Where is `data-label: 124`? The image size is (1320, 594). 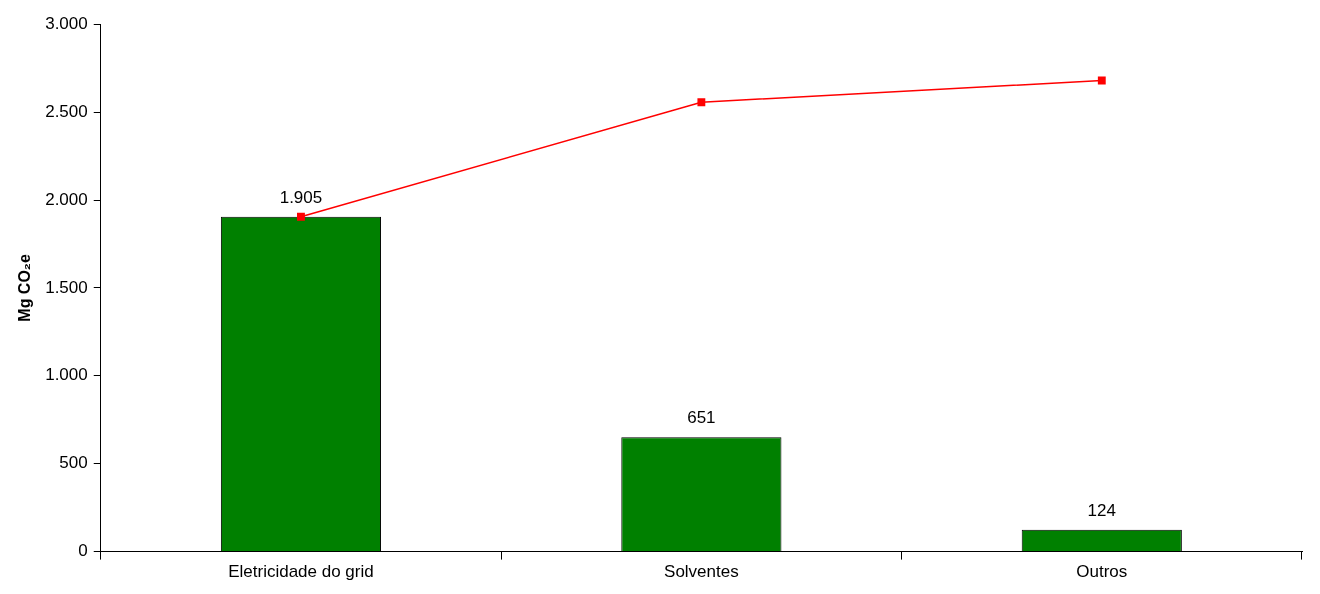
data-label: 124 is located at coordinates (1101, 510).